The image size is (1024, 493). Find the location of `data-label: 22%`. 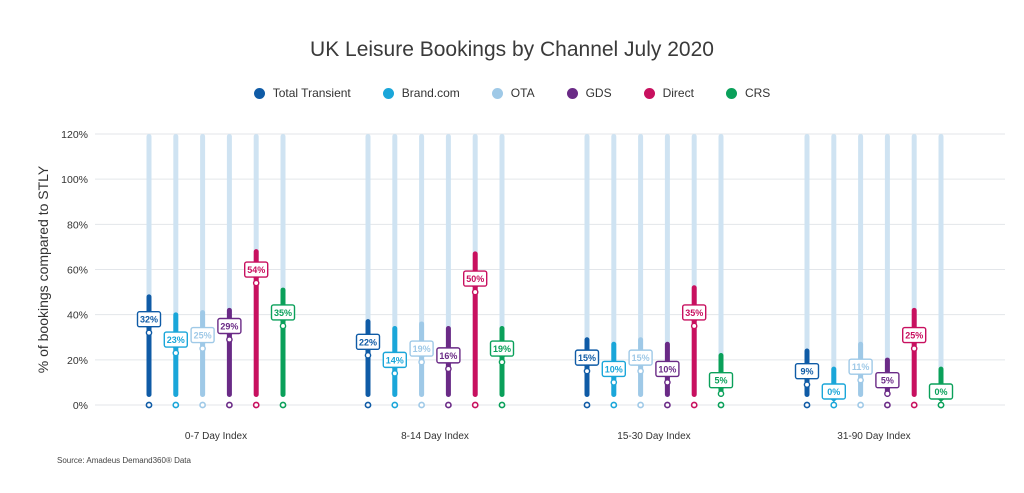

data-label: 22% is located at coordinates (368, 342).